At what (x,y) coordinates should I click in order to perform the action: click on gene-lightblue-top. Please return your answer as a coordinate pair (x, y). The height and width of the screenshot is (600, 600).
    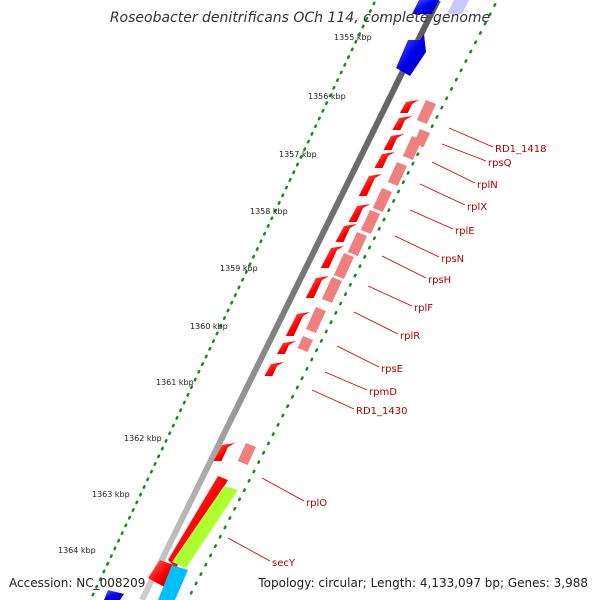
    Looking at the image, I should click on (458, 7).